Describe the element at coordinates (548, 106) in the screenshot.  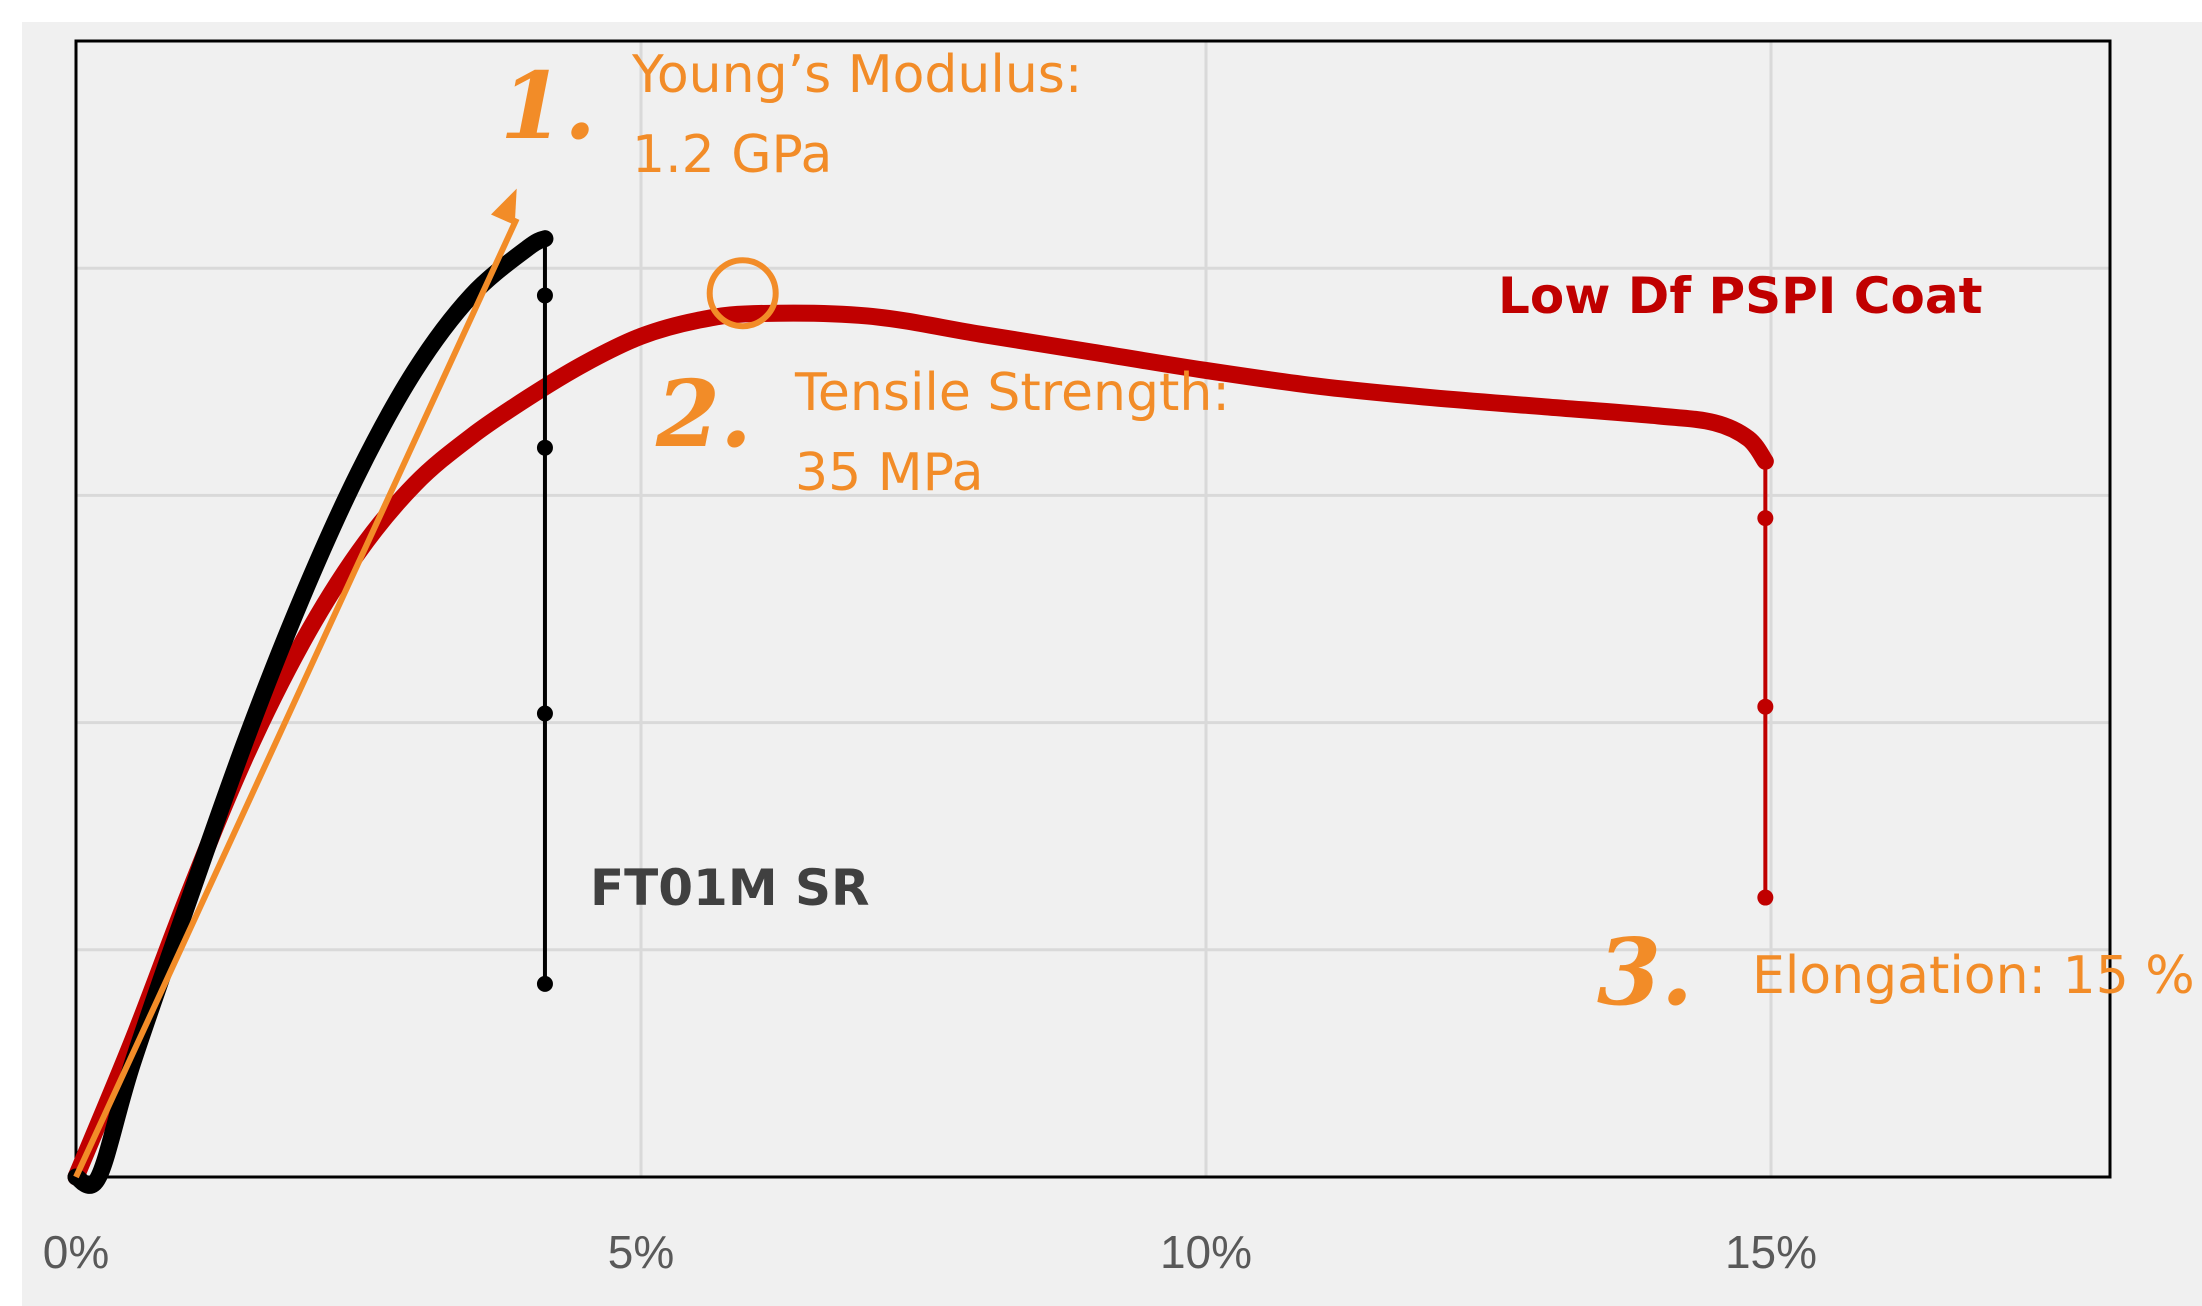
I see `annotation-1-number: 1.` at that location.